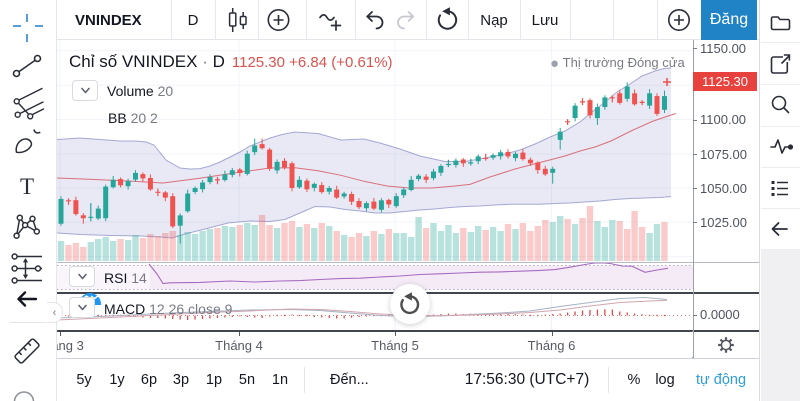  Describe the element at coordinates (27, 186) in the screenshot. I see `svg-text: T` at that location.